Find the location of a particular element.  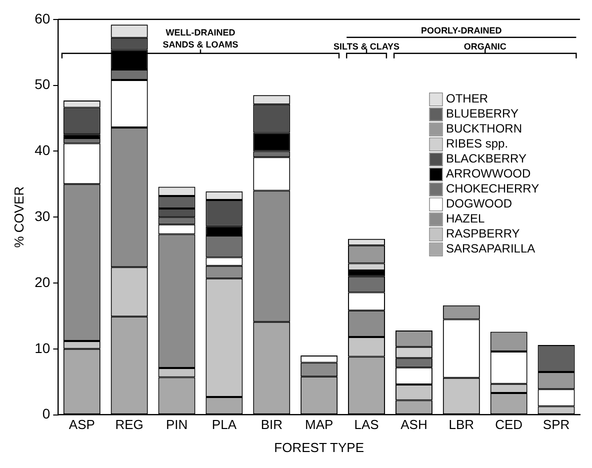

legend-label: ARROWWOOD is located at coordinates (488, 173).